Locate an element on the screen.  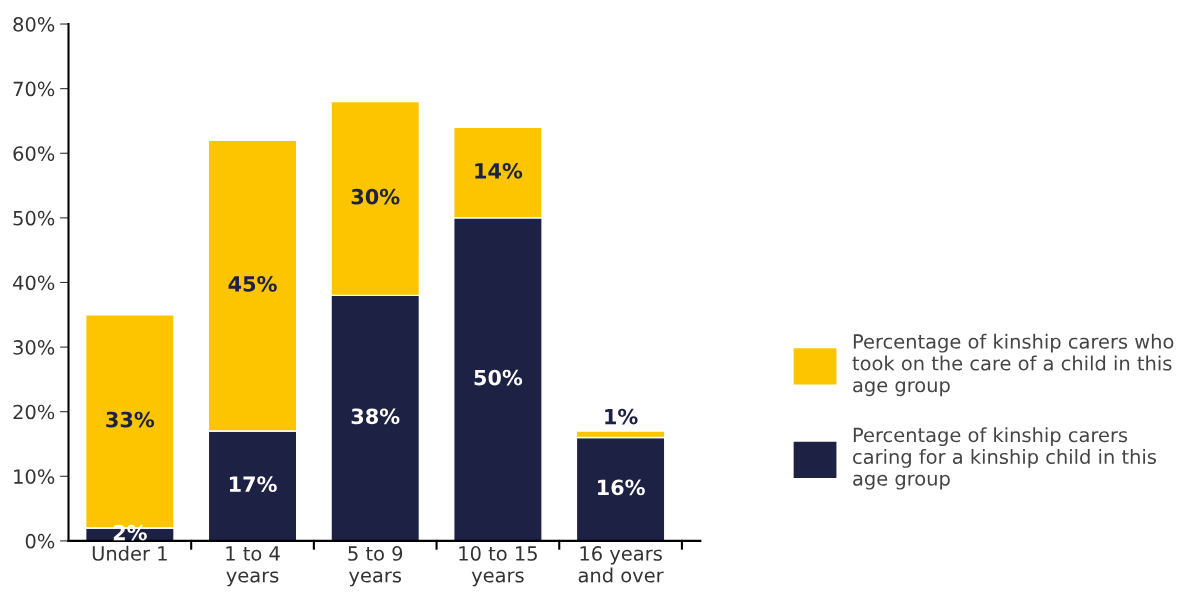
y-tick-label: 20% is located at coordinates (34, 412).